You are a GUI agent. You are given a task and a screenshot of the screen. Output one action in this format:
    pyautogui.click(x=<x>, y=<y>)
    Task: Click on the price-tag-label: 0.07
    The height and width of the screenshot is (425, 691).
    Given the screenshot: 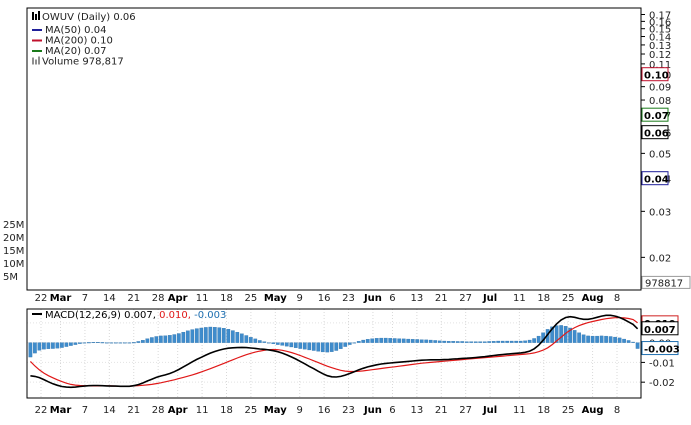 What is the action you would take?
    pyautogui.click(x=656, y=116)
    